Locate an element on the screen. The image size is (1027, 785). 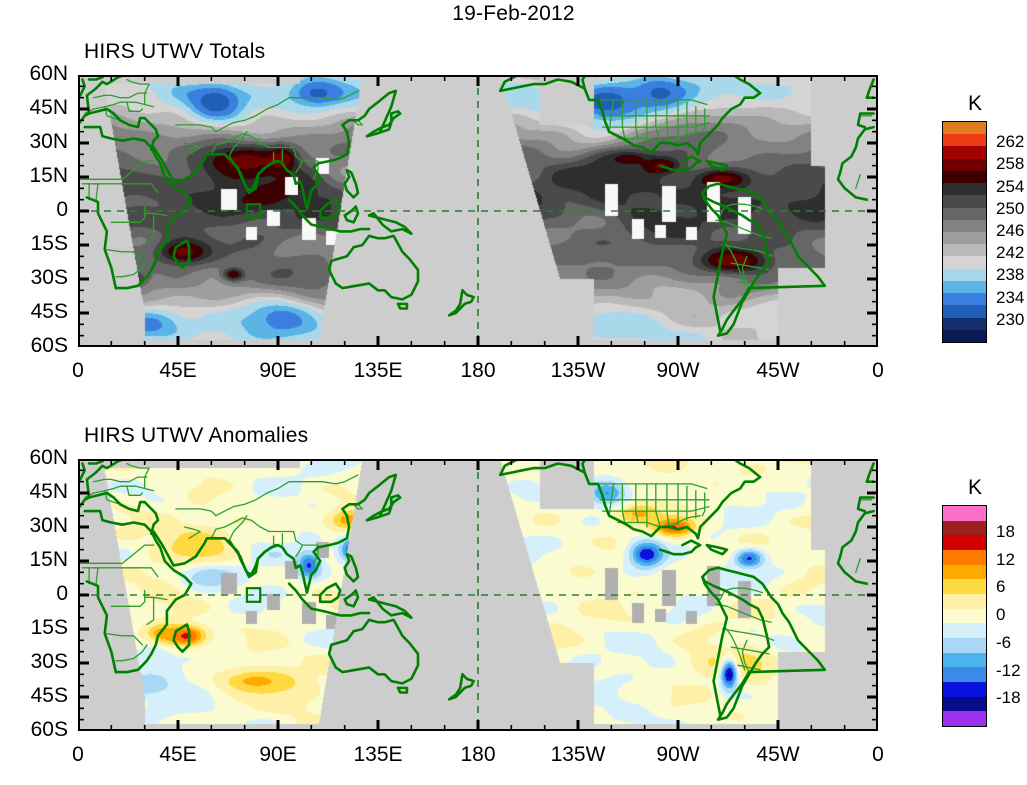
colorbar-tick-label: -18 is located at coordinates (1008, 698).